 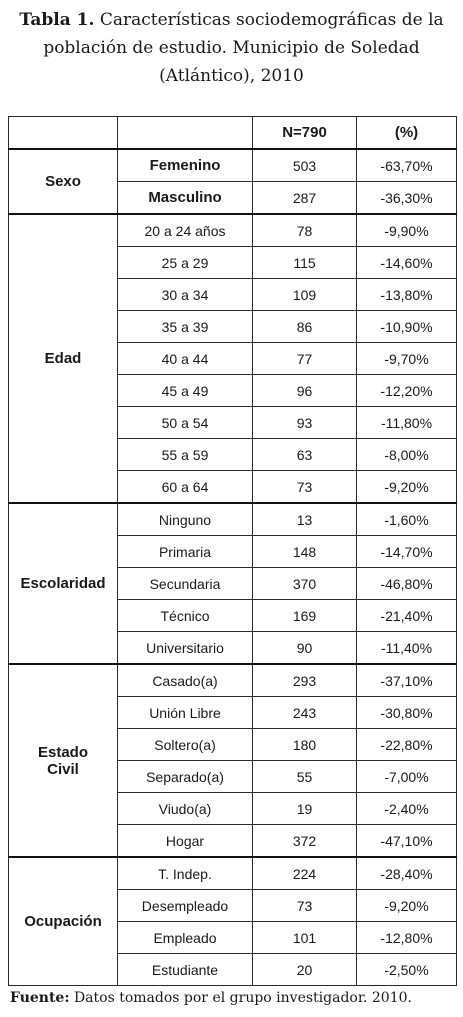 I want to click on header-row: N=790 (%), so click(x=232, y=133).